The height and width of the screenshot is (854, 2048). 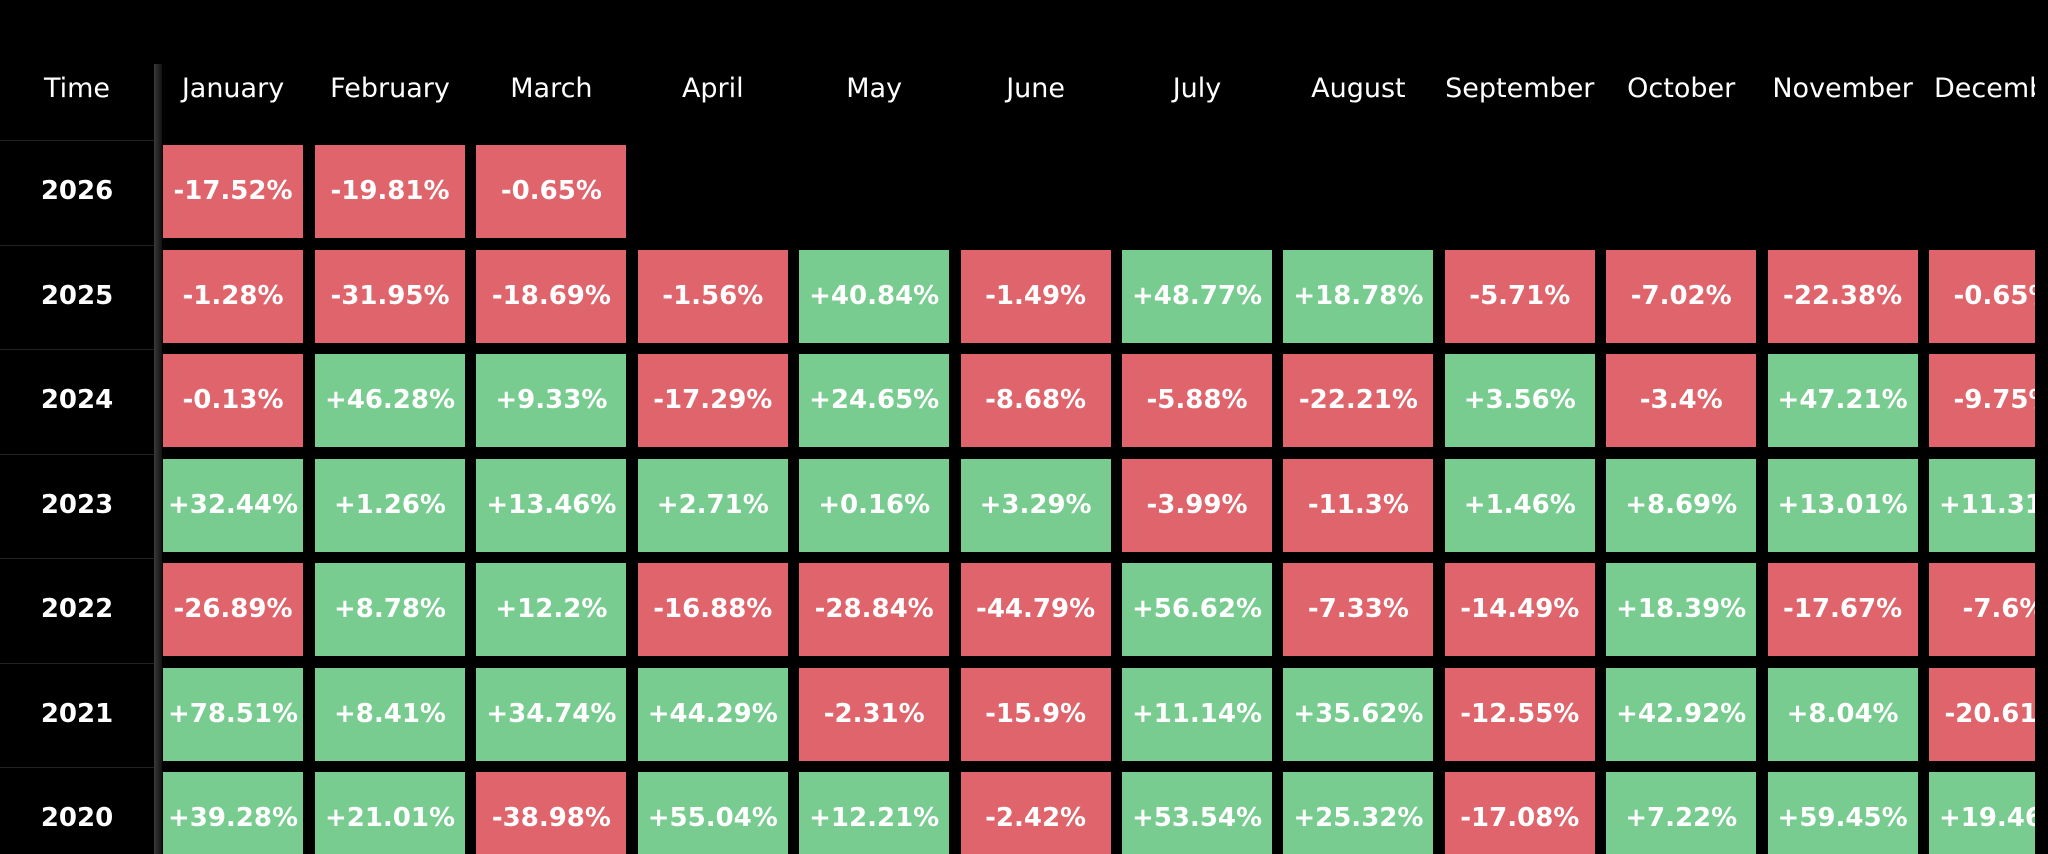 What do you see at coordinates (1681, 609) in the screenshot?
I see `return-cell: +18.39%` at bounding box center [1681, 609].